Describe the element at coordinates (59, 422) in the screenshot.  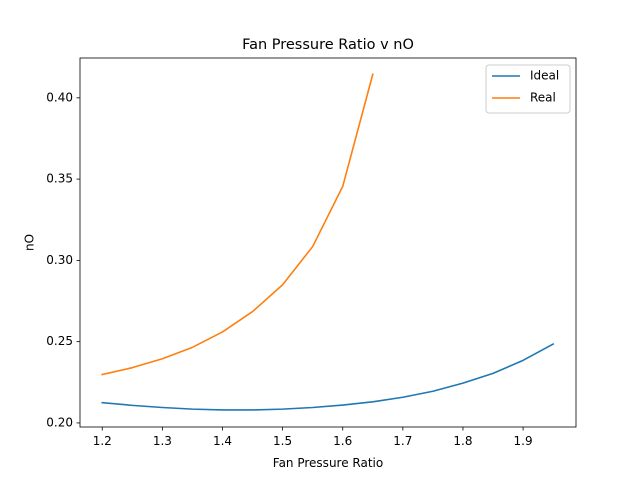
I see `y-tick-label: 0.20` at that location.